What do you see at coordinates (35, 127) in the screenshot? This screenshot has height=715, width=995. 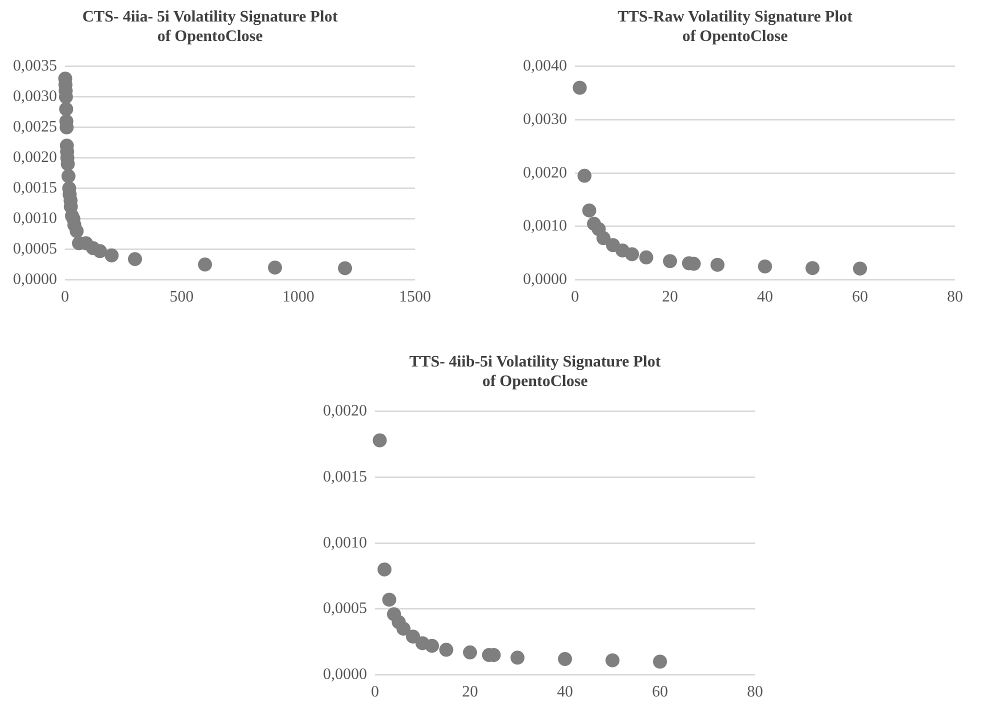 I see `y-tick-label: 0,0025` at bounding box center [35, 127].